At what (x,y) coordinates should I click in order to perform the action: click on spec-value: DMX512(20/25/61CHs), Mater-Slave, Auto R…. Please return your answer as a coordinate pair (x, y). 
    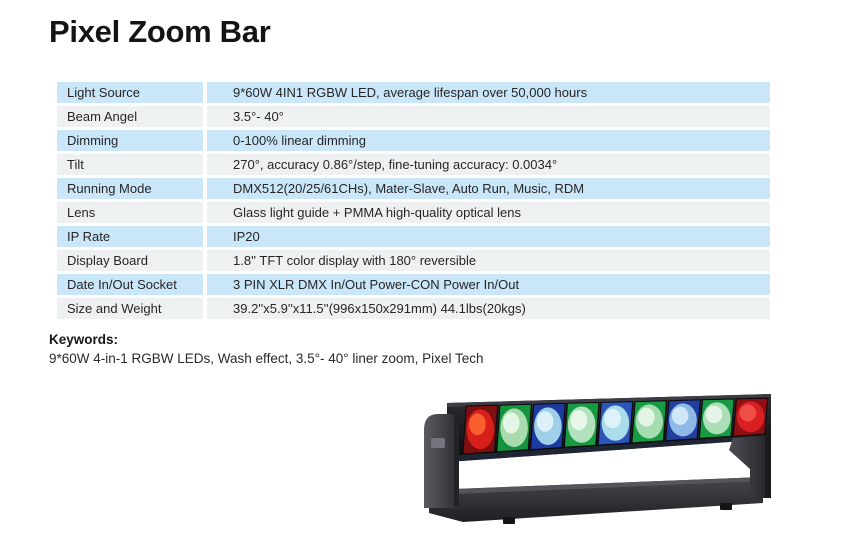
    Looking at the image, I should click on (488, 188).